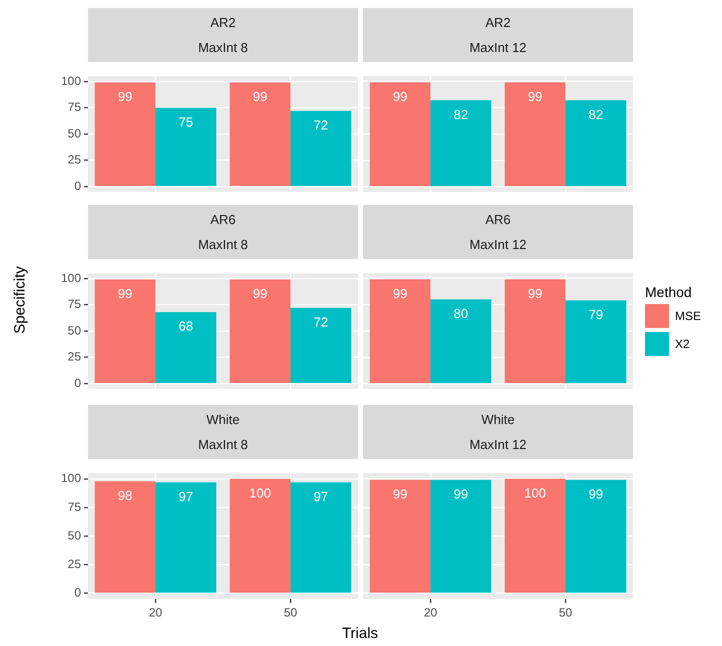 This screenshot has height=646, width=722. I want to click on legend-title: Method, so click(669, 292).